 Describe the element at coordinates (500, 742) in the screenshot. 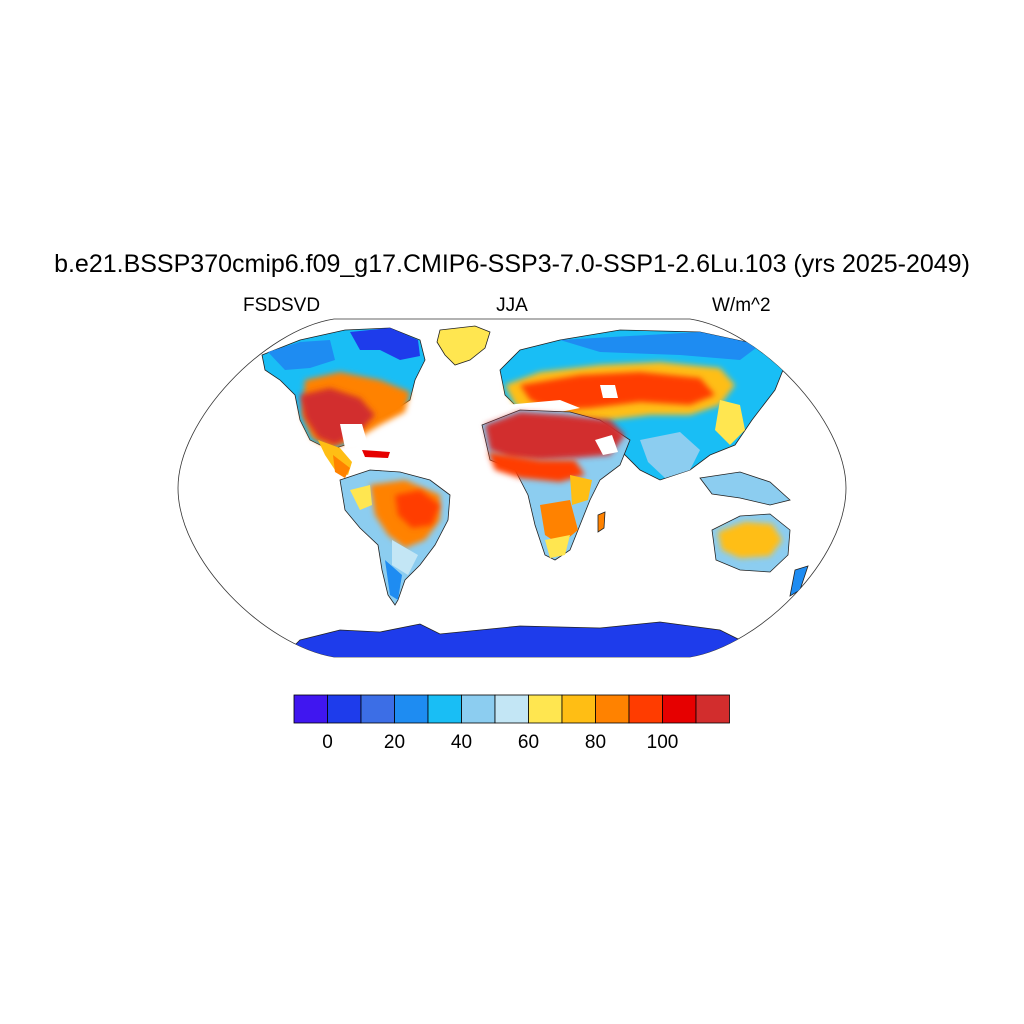

I see `colorbar-tick-labels: 0 20 40 60 80 100` at that location.